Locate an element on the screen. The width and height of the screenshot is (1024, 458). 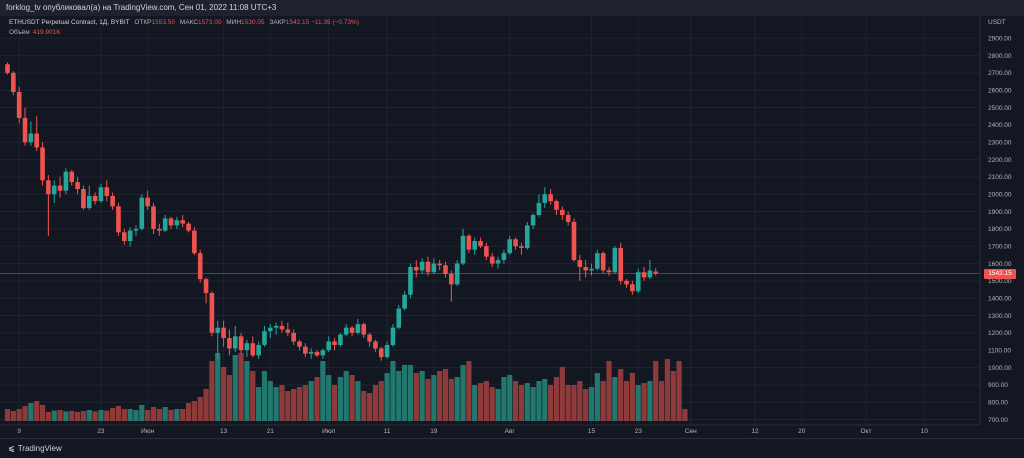
time-tick-label: 13 is located at coordinates (224, 431).